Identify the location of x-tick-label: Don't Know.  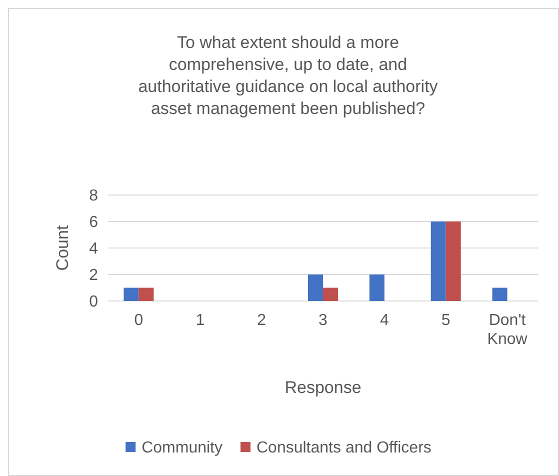
(507, 330).